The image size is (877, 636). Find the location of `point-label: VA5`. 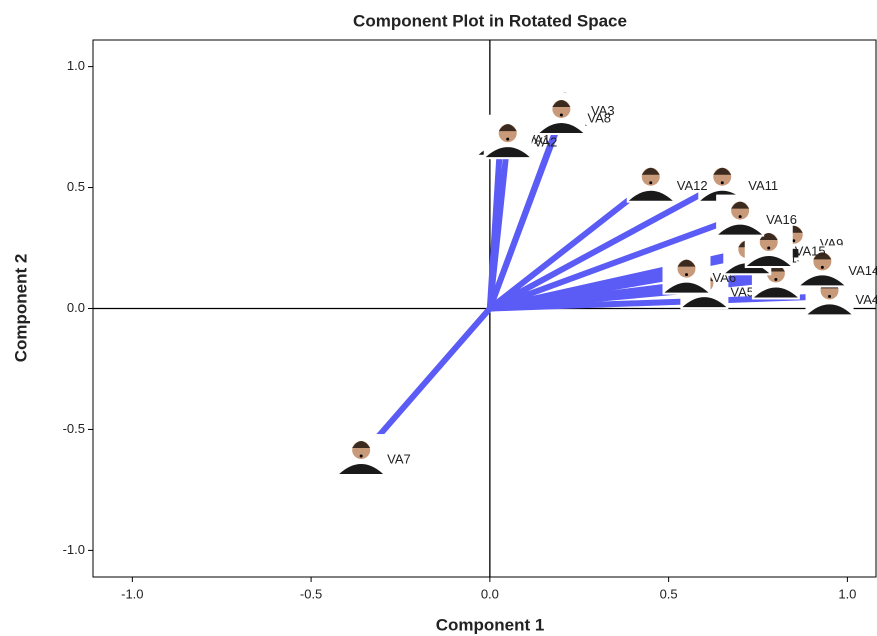

point-label: VA5 is located at coordinates (742, 292).